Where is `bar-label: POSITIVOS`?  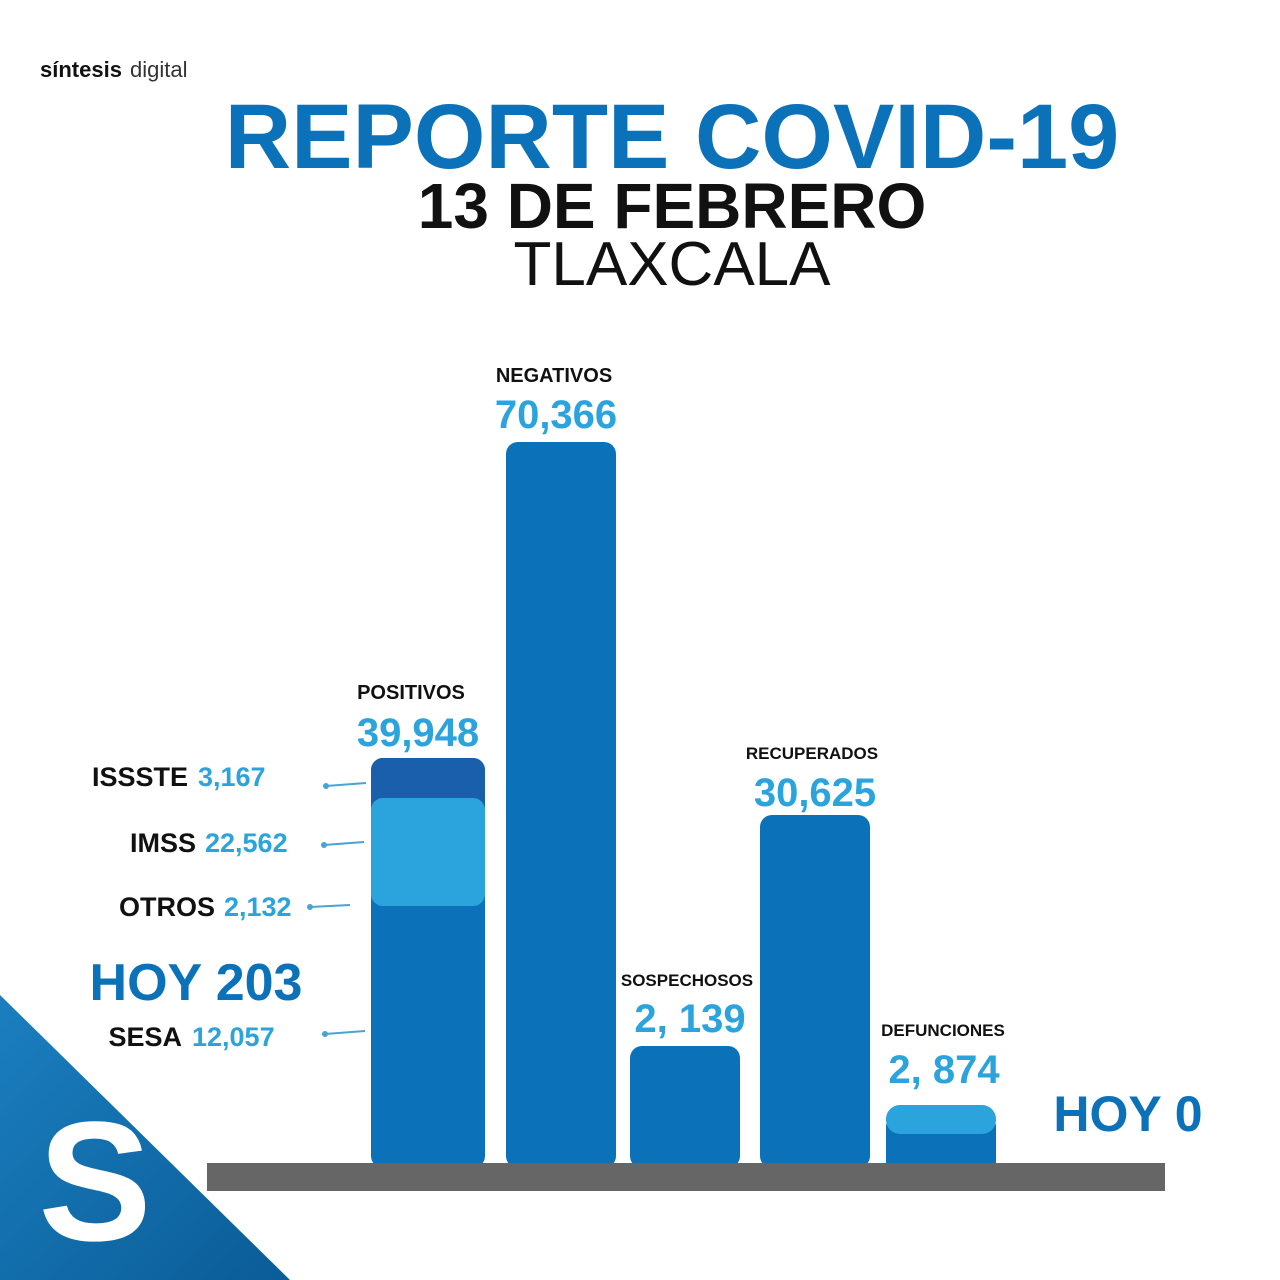
bar-label: POSITIVOS is located at coordinates (411, 693).